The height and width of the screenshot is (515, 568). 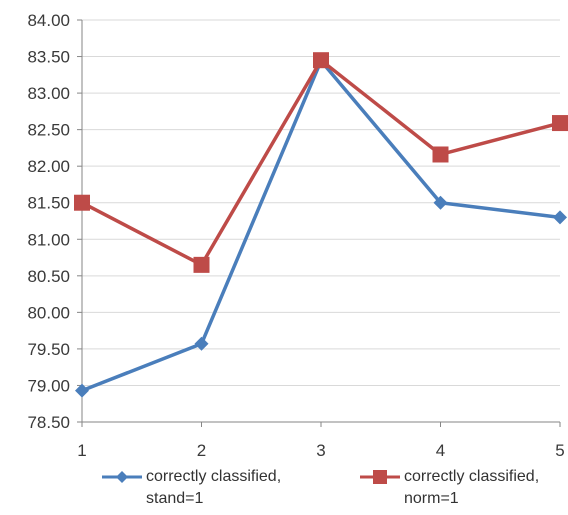 I want to click on x-tick-labels: 1 2 3 4 5, so click(x=321, y=441).